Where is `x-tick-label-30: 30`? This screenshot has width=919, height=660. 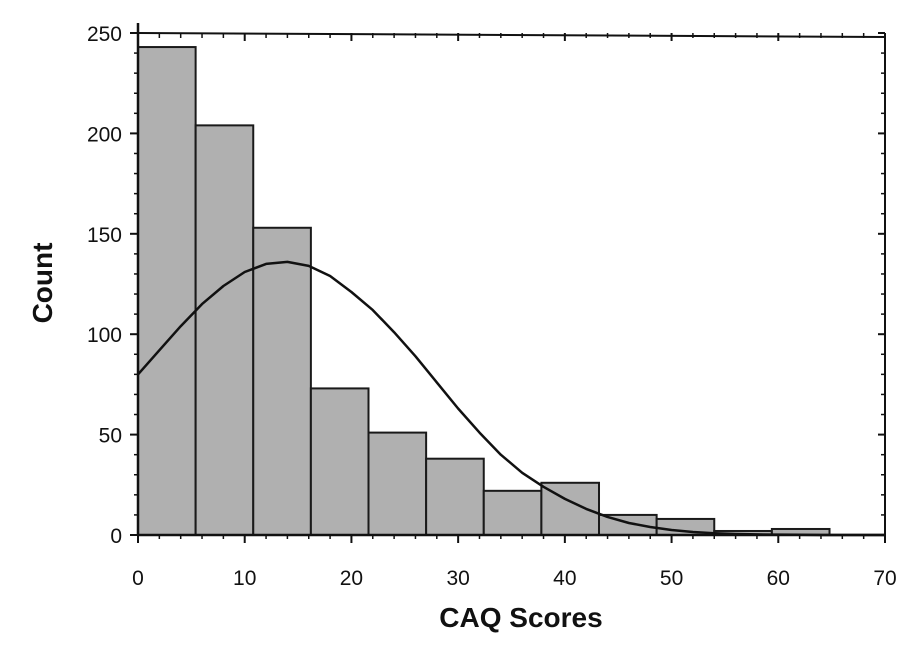 x-tick-label-30: 30 is located at coordinates (457, 578).